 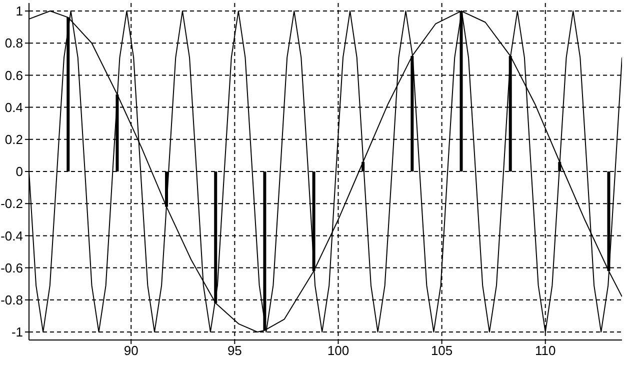 I want to click on y-tick-label: 0.8, so click(x=13, y=43).